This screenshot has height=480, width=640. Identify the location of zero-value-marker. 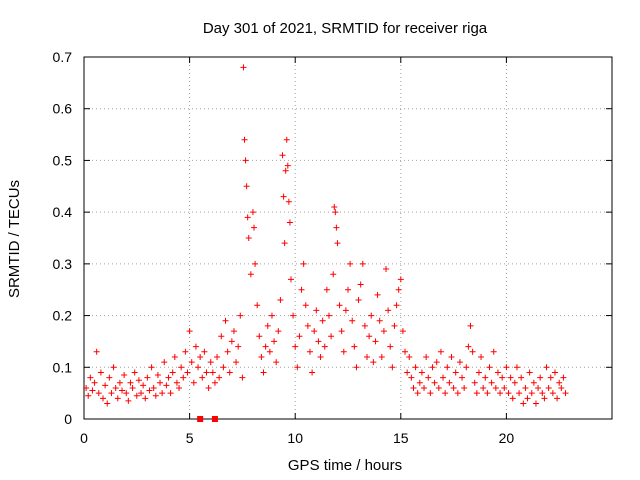
(214, 419).